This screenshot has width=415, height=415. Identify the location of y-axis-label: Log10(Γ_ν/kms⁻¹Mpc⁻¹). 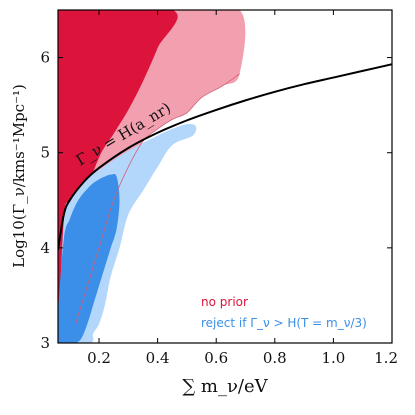
(19, 176).